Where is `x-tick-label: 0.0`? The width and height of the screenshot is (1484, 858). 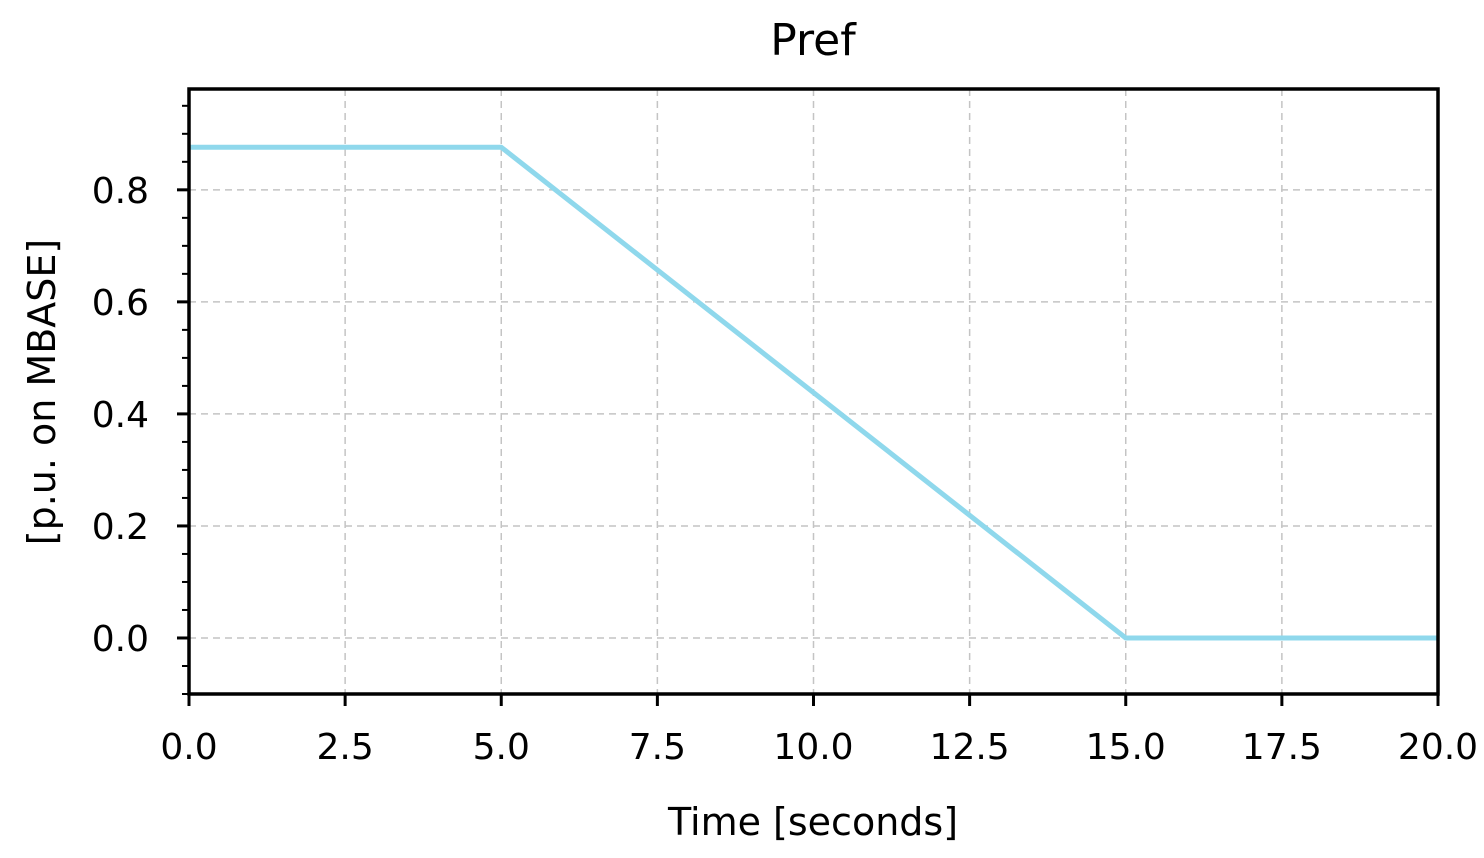 x-tick-label: 0.0 is located at coordinates (188, 747).